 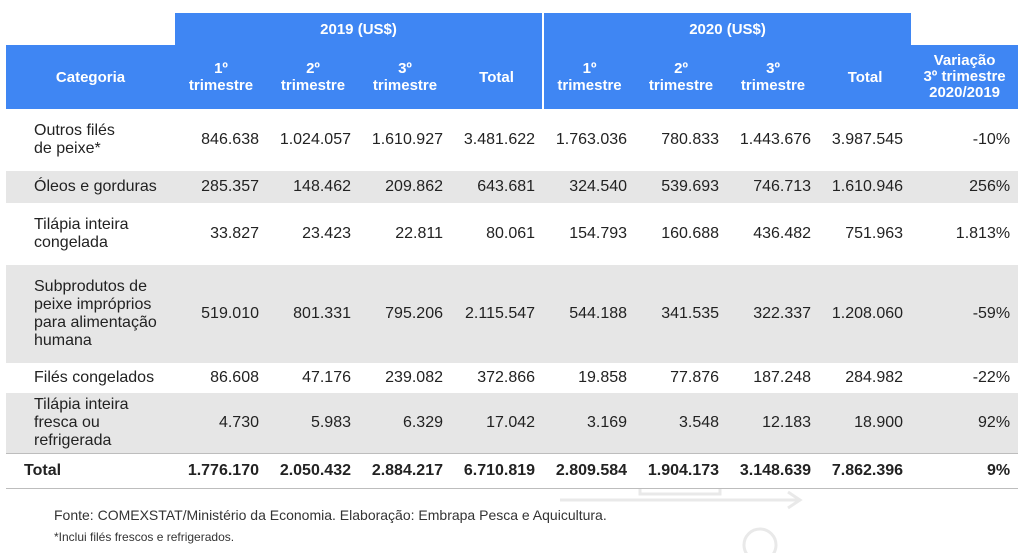 I want to click on table-cell: 801.331, so click(x=313, y=314).